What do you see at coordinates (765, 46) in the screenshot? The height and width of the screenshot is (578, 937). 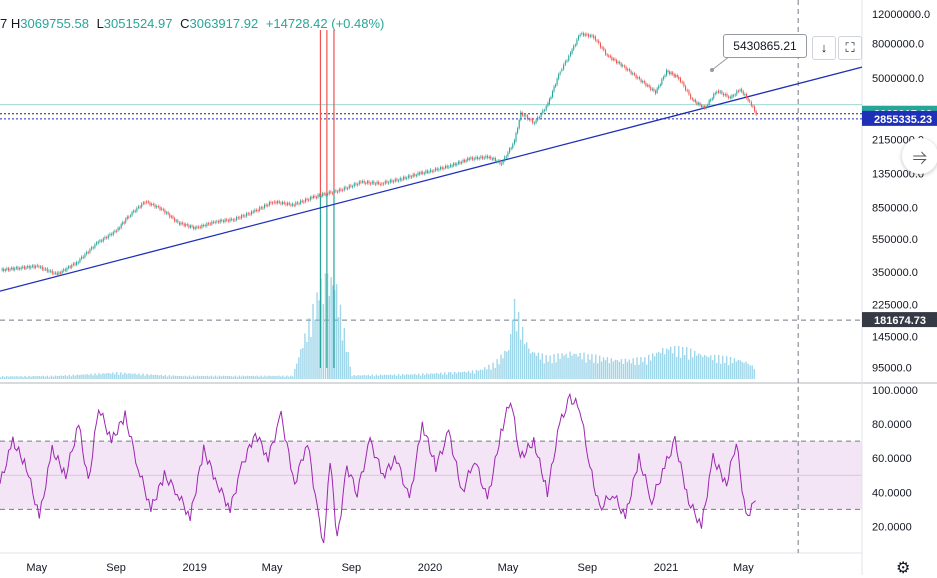 I see `price-callout: 5430865.21` at bounding box center [765, 46].